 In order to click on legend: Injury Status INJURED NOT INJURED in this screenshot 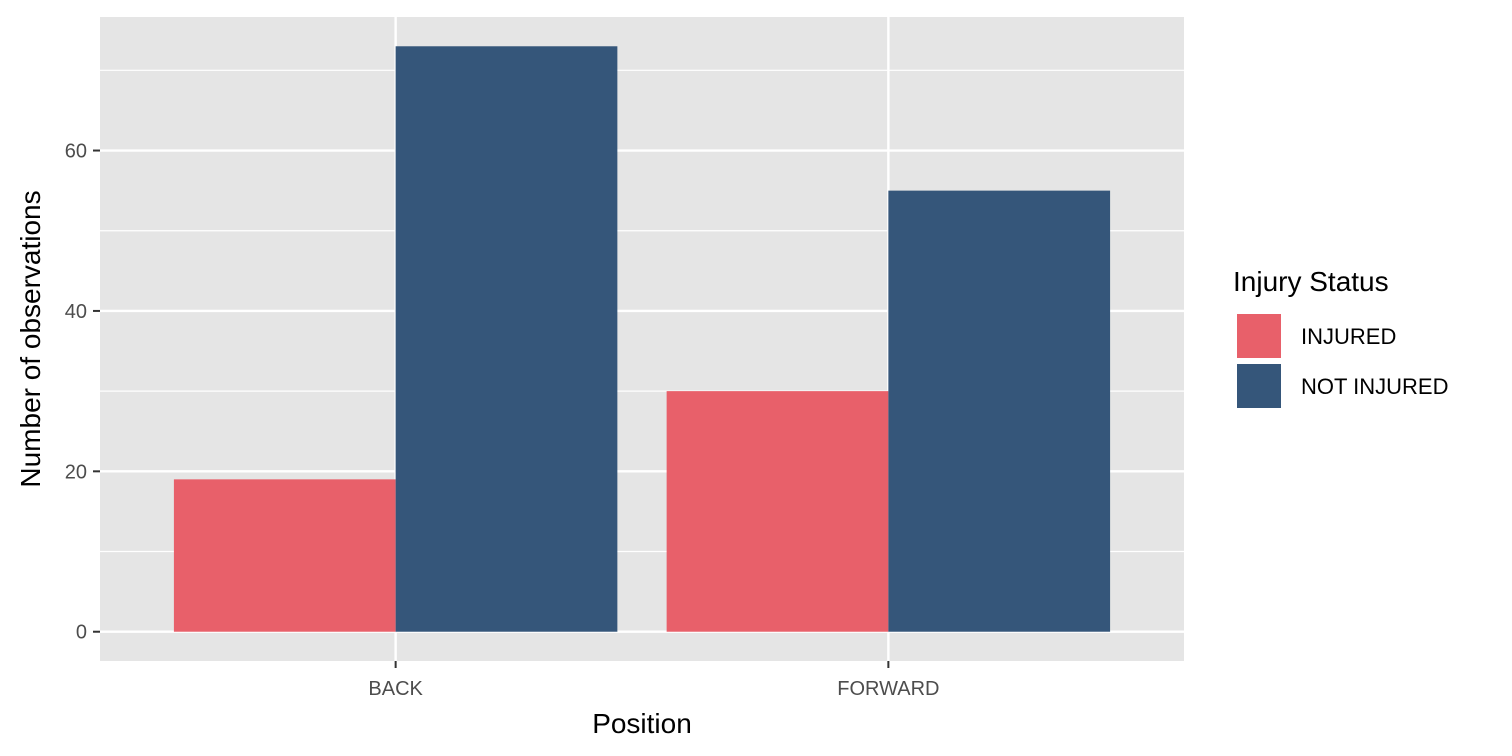, I will do `click(1341, 338)`.